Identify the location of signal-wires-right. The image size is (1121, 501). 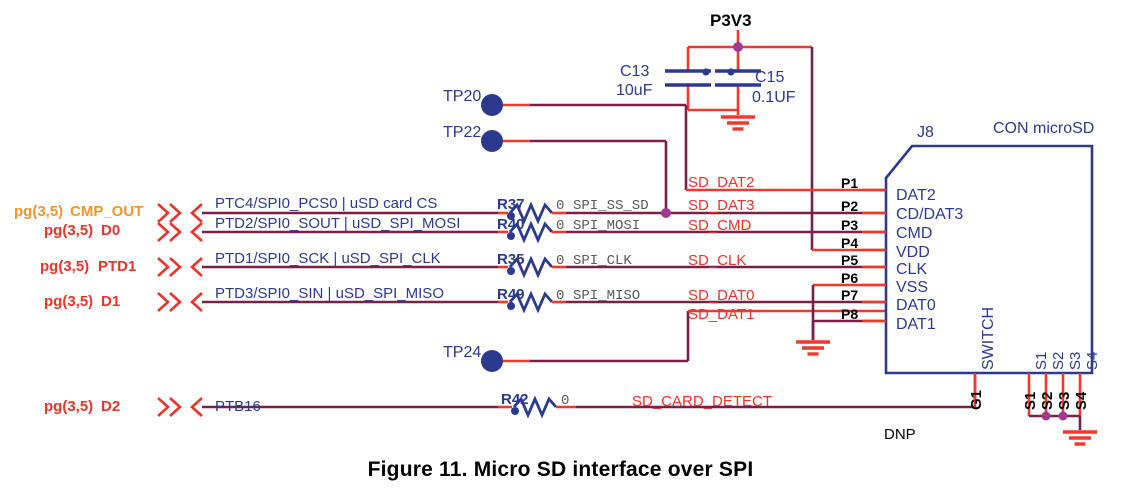
(764, 310).